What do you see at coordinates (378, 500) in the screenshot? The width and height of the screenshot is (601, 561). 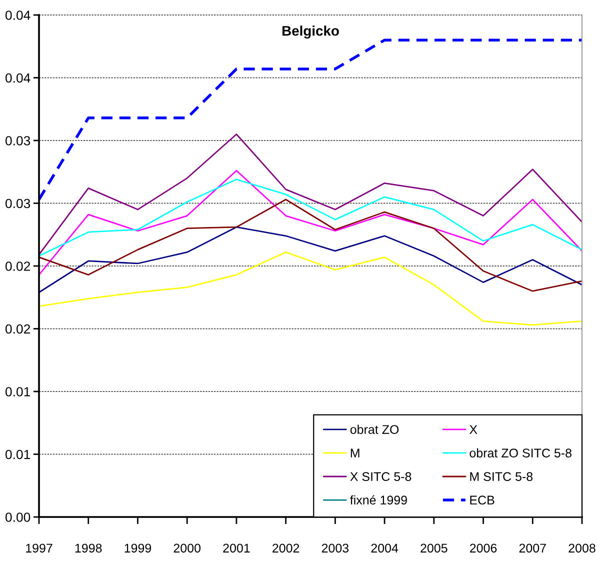 I see `legend-label: fixné 1999` at bounding box center [378, 500].